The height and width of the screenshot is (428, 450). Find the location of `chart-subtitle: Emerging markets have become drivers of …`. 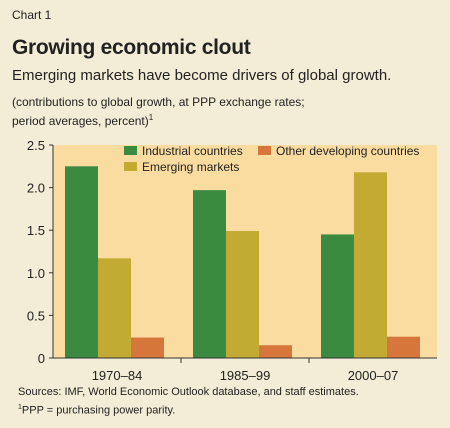

chart-subtitle: Emerging markets have become drivers of … is located at coordinates (202, 75).